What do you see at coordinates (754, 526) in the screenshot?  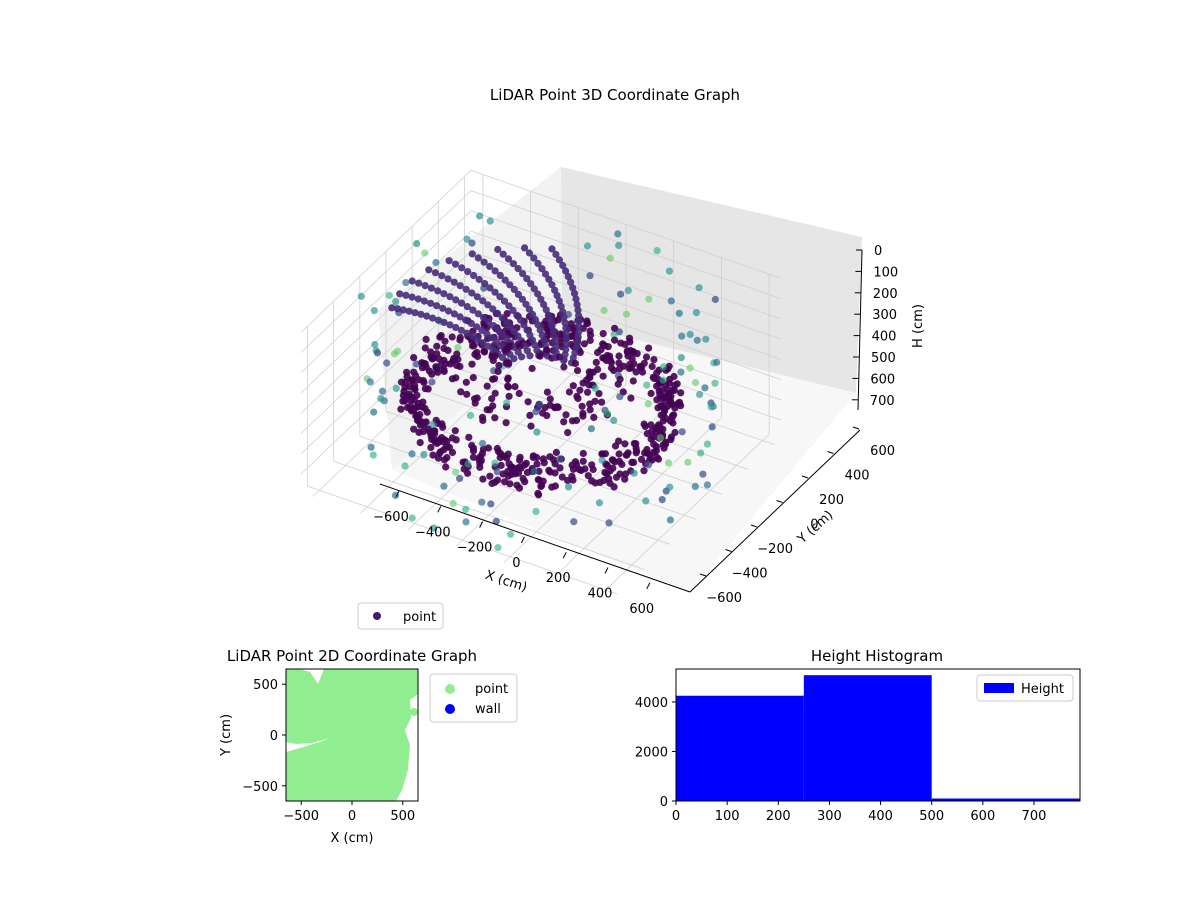 I see `y-tick-mark-3d` at bounding box center [754, 526].